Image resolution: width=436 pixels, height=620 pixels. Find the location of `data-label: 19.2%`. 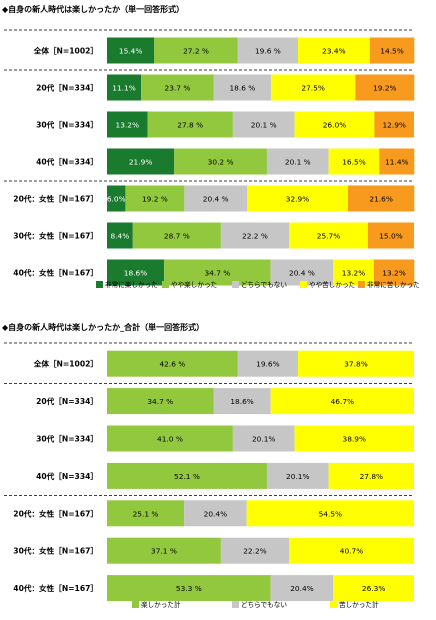

data-label: 19.2% is located at coordinates (384, 88).